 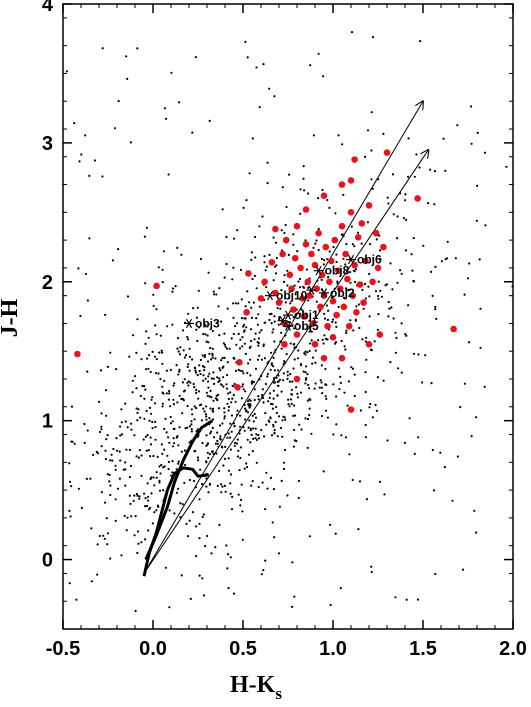 I want to click on object-label-obj8: obj8, so click(x=337, y=271).